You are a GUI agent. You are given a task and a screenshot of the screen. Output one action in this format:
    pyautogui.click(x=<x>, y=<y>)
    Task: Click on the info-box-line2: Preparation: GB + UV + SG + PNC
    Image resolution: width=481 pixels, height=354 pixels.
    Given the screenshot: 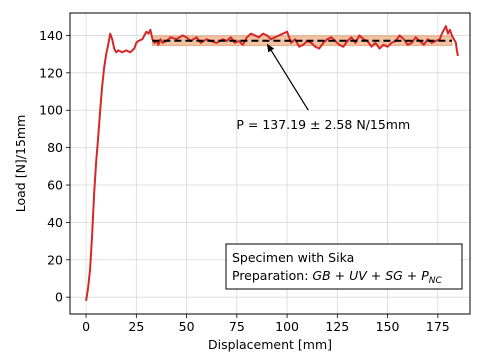 What is the action you would take?
    pyautogui.click(x=337, y=277)
    